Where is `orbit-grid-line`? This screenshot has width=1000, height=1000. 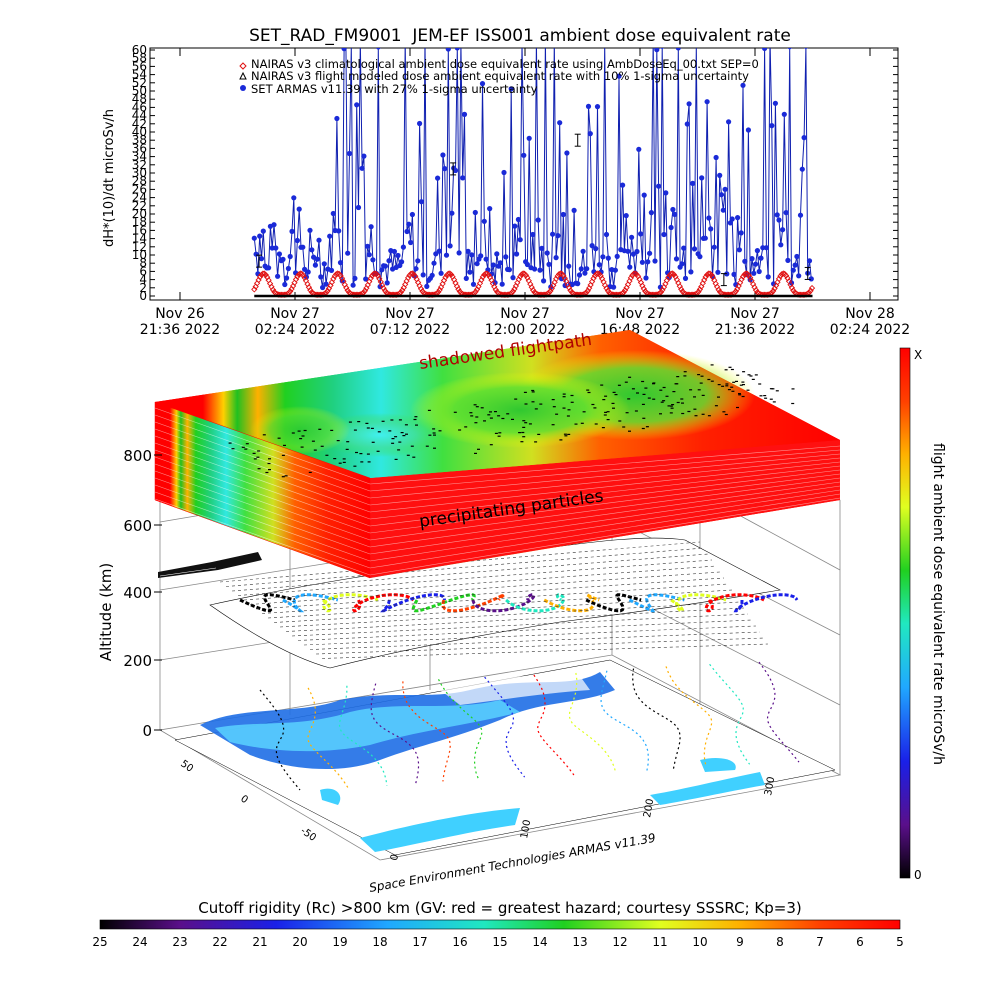
orbit-grid-line is located at coordinates (480, 583).